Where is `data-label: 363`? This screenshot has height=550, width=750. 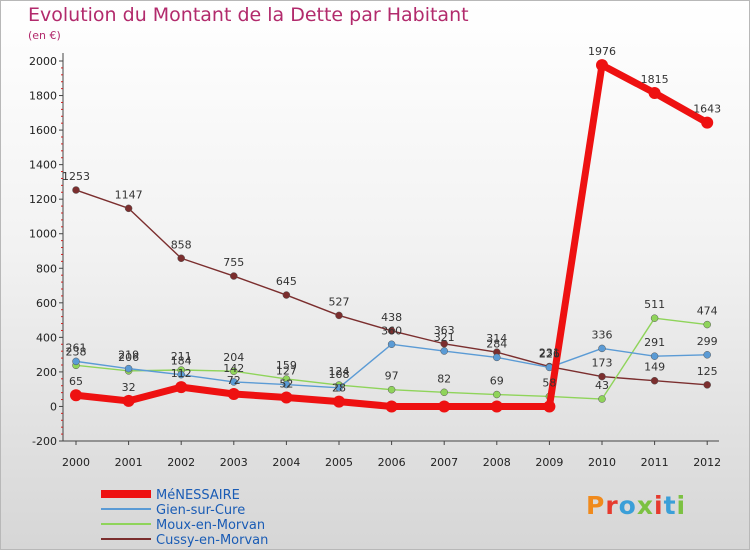
data-label: 363 is located at coordinates (444, 330).